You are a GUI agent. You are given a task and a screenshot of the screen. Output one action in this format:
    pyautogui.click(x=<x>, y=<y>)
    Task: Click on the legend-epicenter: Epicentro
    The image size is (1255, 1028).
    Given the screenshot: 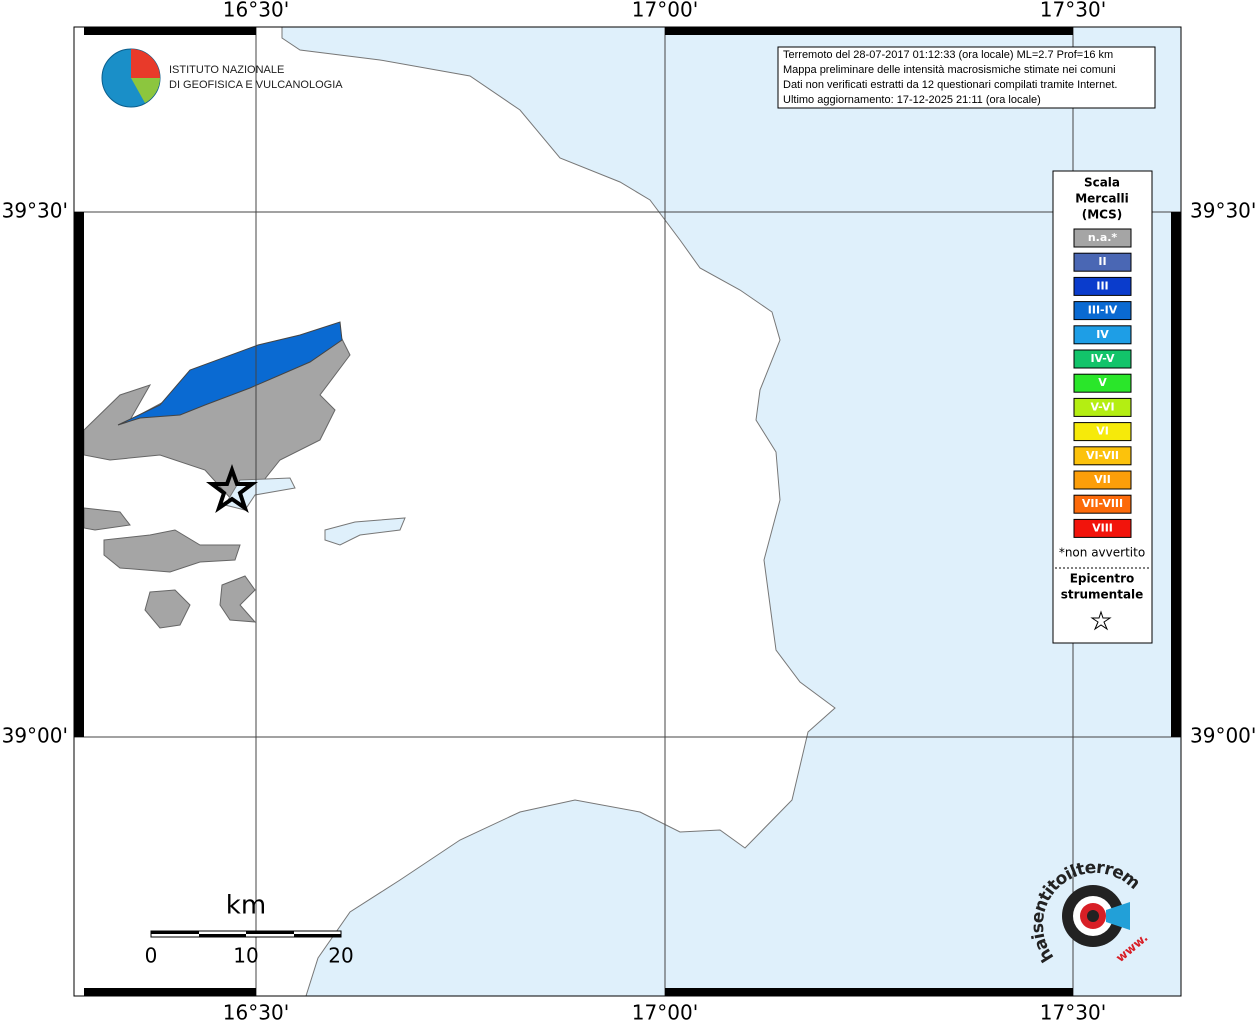 What is the action you would take?
    pyautogui.click(x=1102, y=579)
    